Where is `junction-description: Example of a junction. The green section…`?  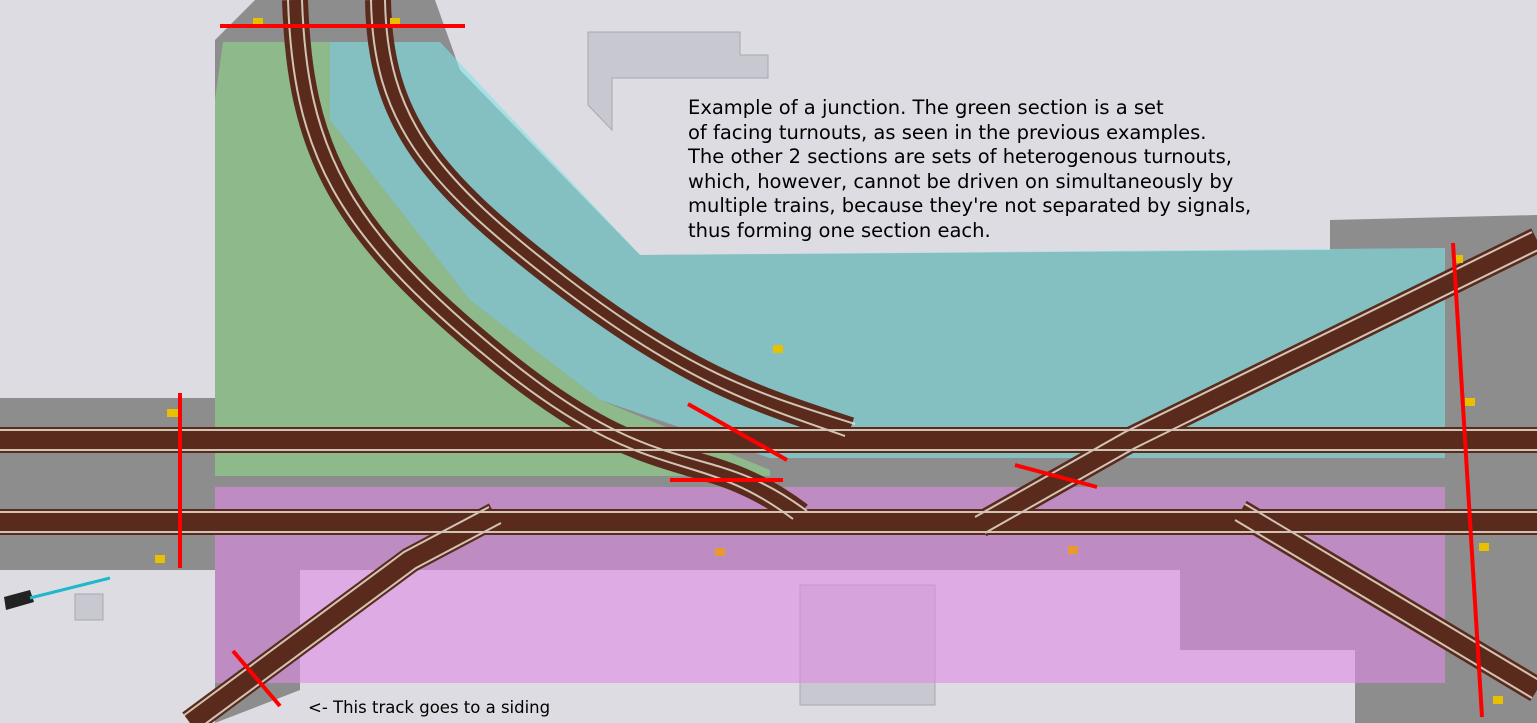 junction-description: Example of a junction. The green section… is located at coordinates (969, 169).